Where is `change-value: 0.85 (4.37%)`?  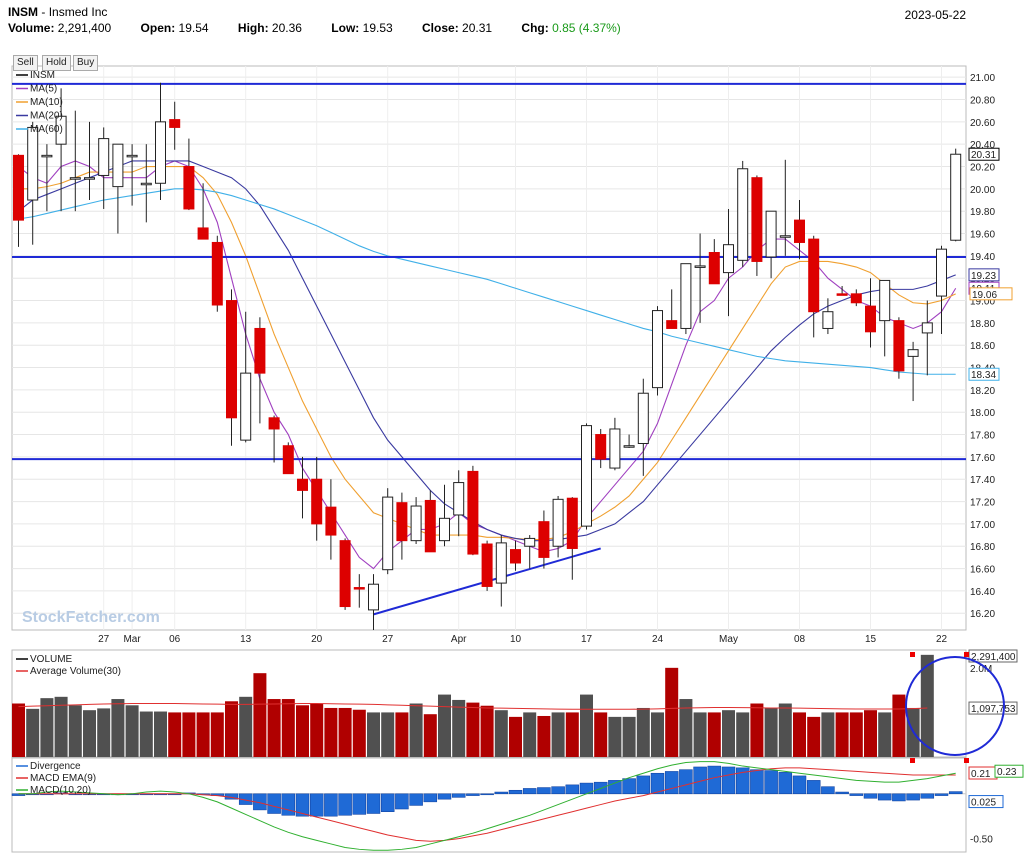
change-value: 0.85 (4.37%) is located at coordinates (586, 28).